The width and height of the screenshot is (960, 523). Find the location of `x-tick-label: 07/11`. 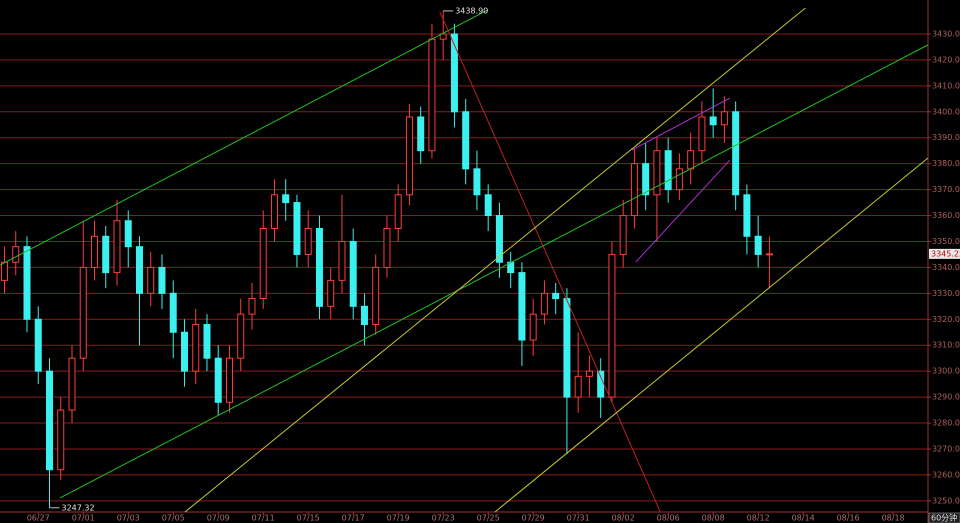

x-tick-label: 07/11 is located at coordinates (263, 518).